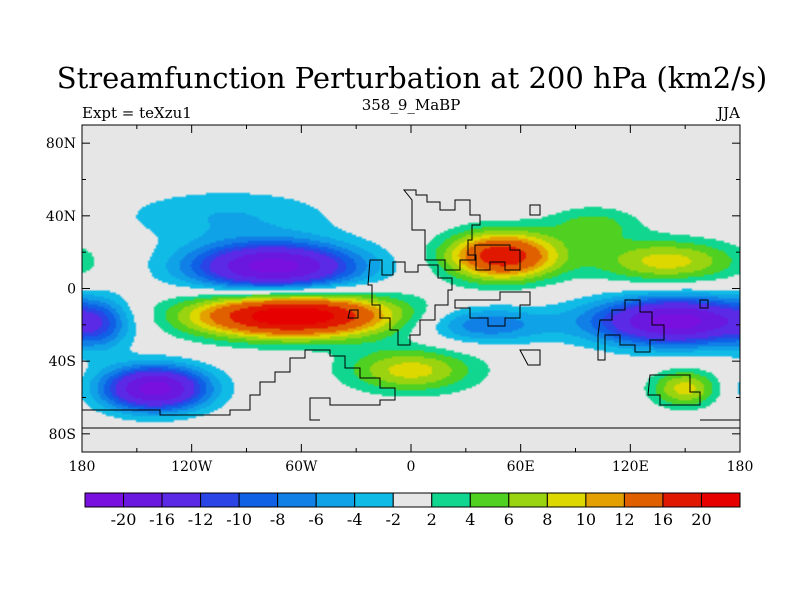 The width and height of the screenshot is (800, 600). Describe the element at coordinates (701, 519) in the screenshot. I see `colorbar-label: 20` at that location.